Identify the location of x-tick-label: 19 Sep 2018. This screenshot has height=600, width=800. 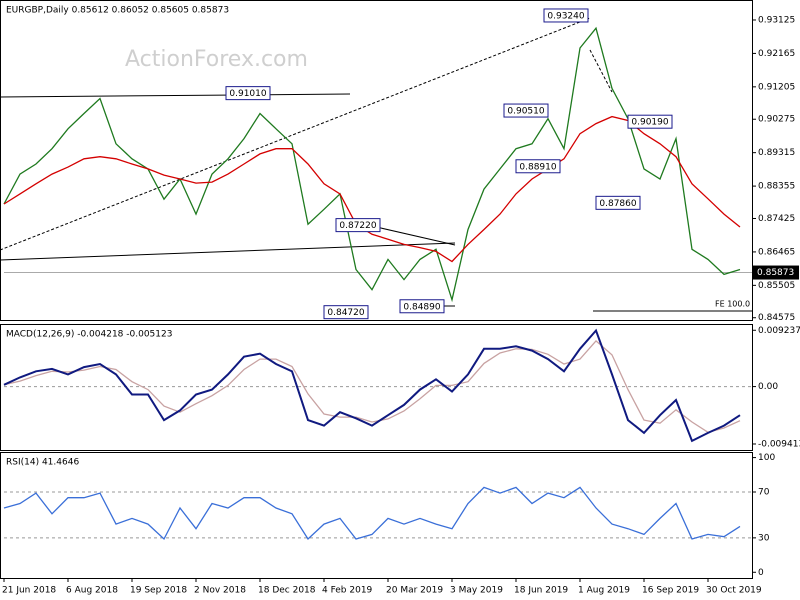
(158, 591).